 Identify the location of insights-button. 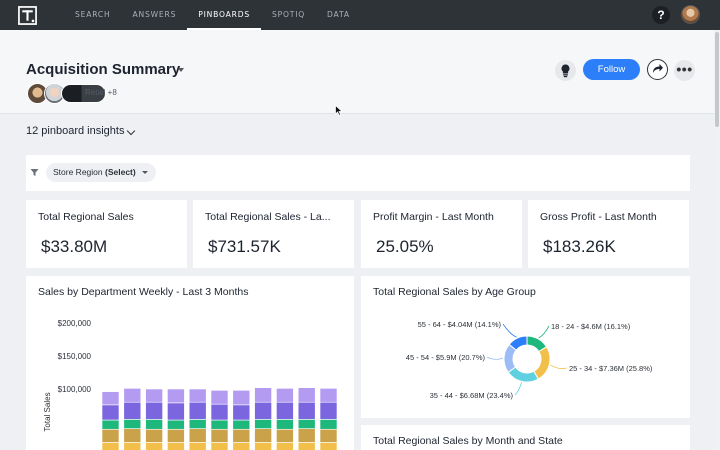
(565, 70).